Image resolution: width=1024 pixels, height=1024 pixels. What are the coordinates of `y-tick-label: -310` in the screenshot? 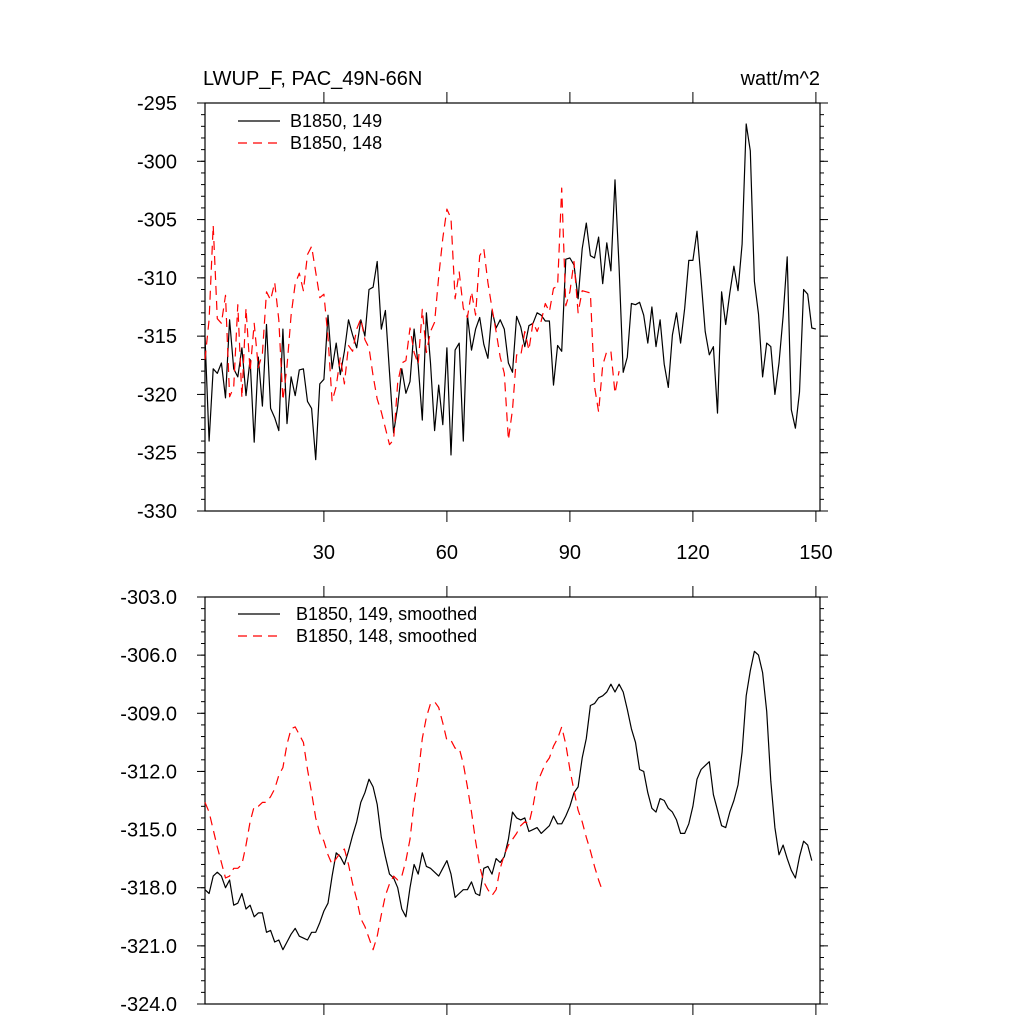 It's located at (157, 279).